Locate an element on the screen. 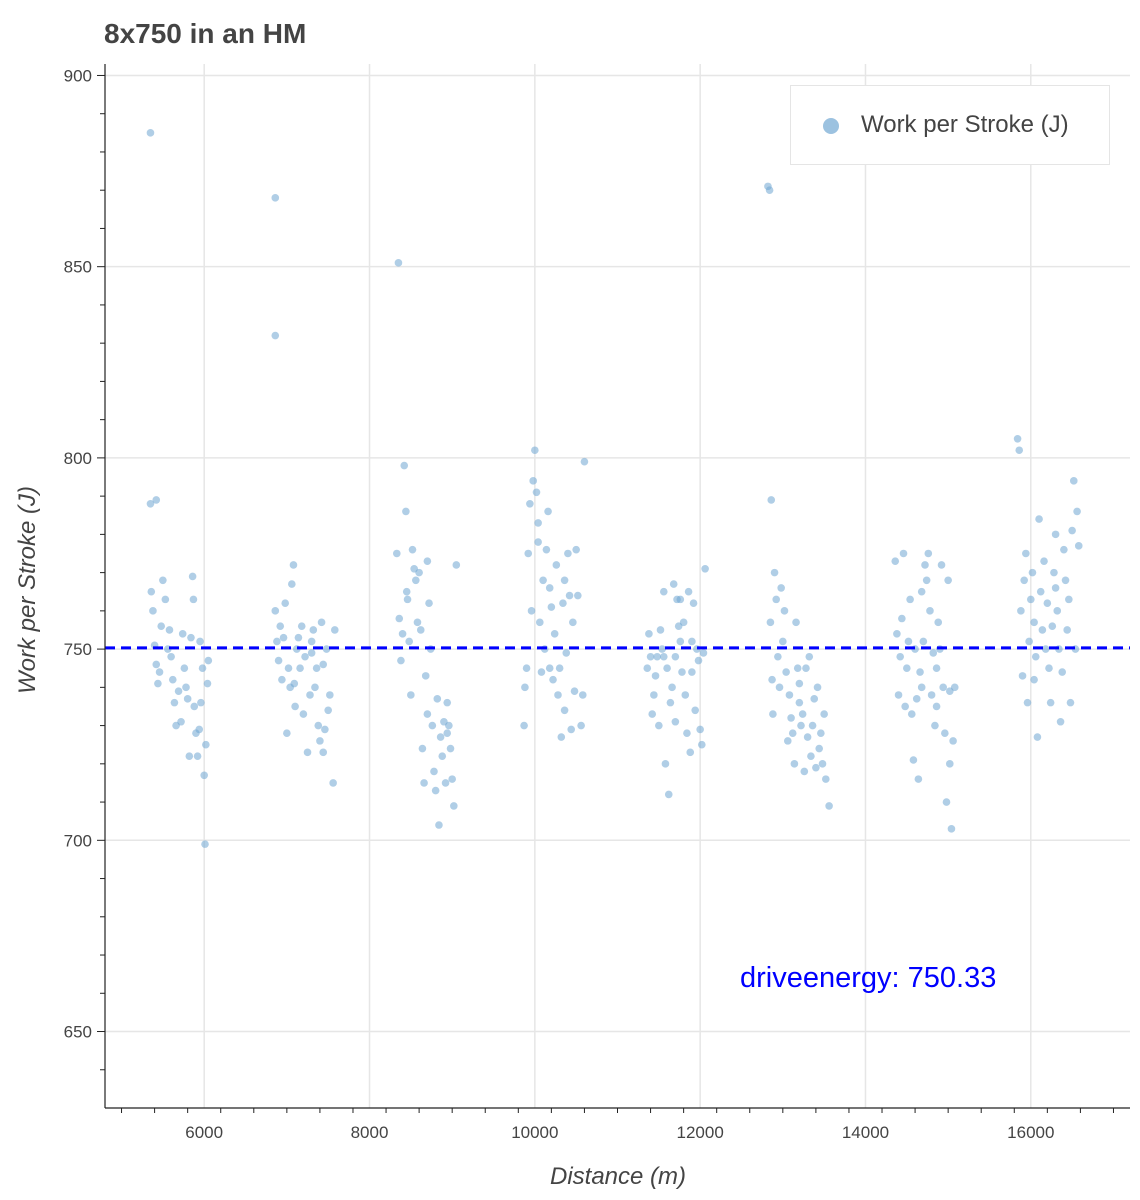 The height and width of the screenshot is (1200, 1140). y-tick-label: 700 is located at coordinates (78, 840).